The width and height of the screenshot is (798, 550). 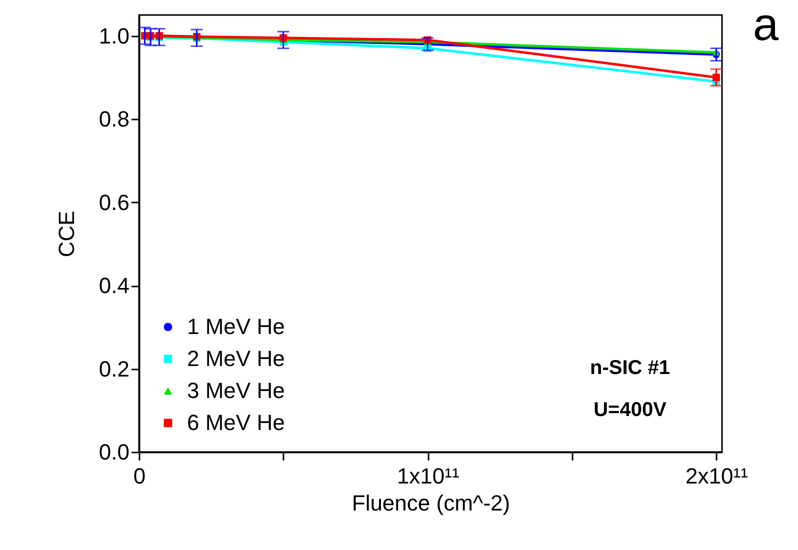 What do you see at coordinates (236, 390) in the screenshot?
I see `legend-label: 3 MeV He` at bounding box center [236, 390].